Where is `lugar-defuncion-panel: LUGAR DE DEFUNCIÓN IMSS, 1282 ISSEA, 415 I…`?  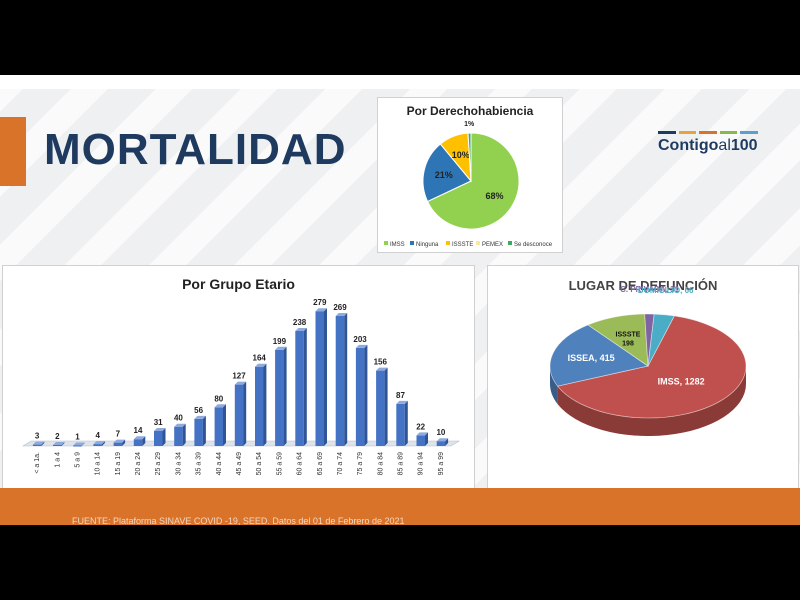 lugar-defuncion-panel: LUGAR DE DEFUNCIÓN IMSS, 1282 ISSEA, 415 I… is located at coordinates (643, 377).